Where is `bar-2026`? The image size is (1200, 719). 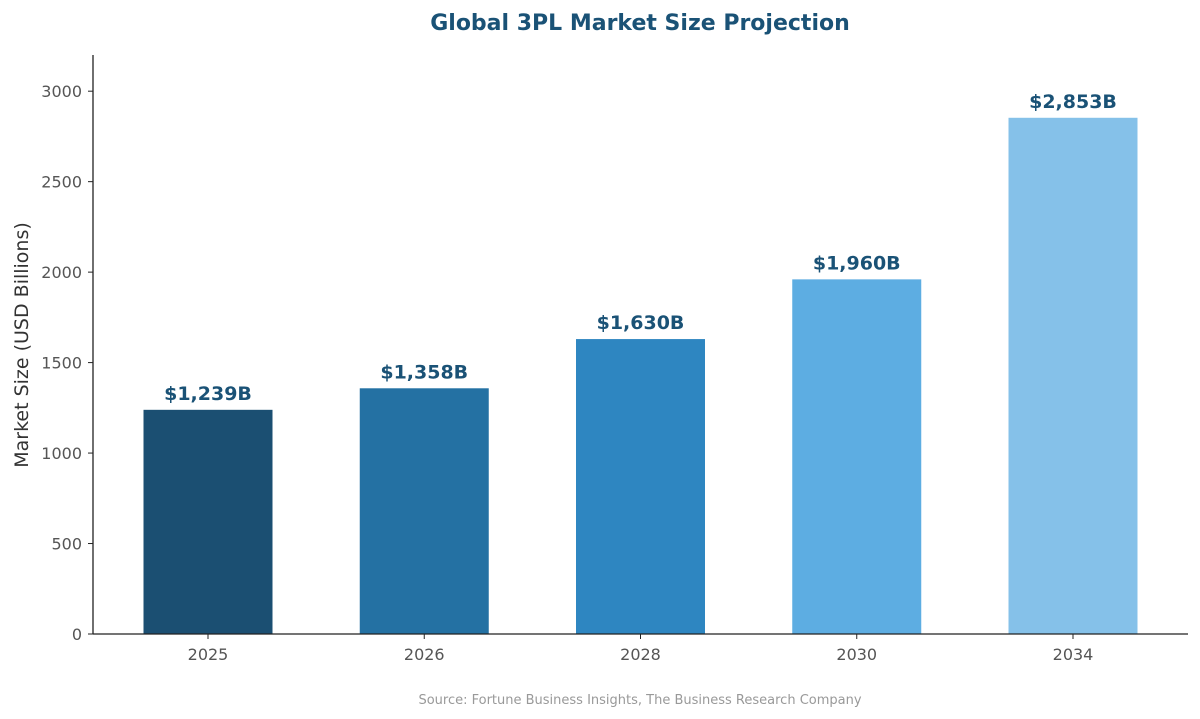
bar-2026 is located at coordinates (424, 511).